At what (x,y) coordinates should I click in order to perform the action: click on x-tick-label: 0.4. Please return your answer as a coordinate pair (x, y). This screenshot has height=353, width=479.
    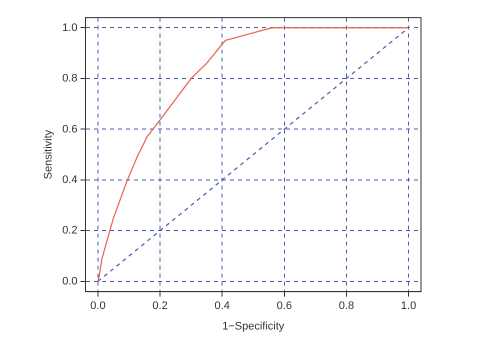
    Looking at the image, I should click on (222, 306).